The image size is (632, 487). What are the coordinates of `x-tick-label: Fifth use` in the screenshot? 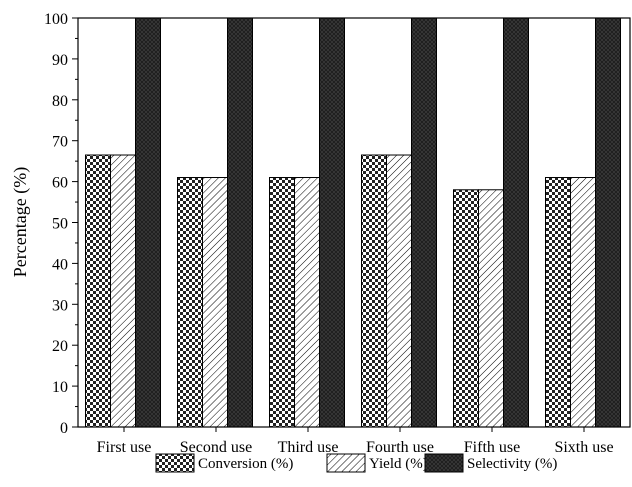 It's located at (492, 447).